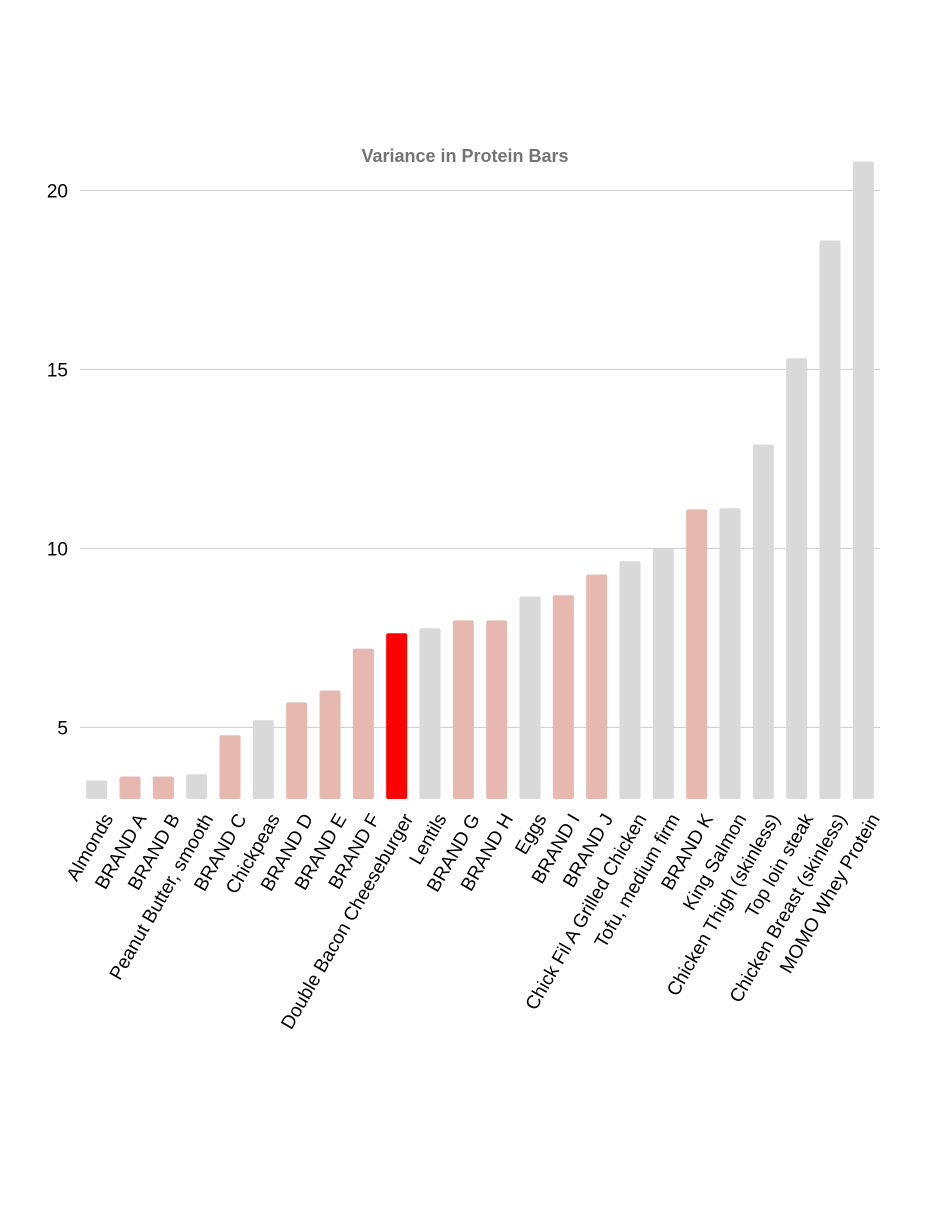 This screenshot has width=927, height=1214. What do you see at coordinates (62, 728) in the screenshot?
I see `y-tick-label: 5` at bounding box center [62, 728].